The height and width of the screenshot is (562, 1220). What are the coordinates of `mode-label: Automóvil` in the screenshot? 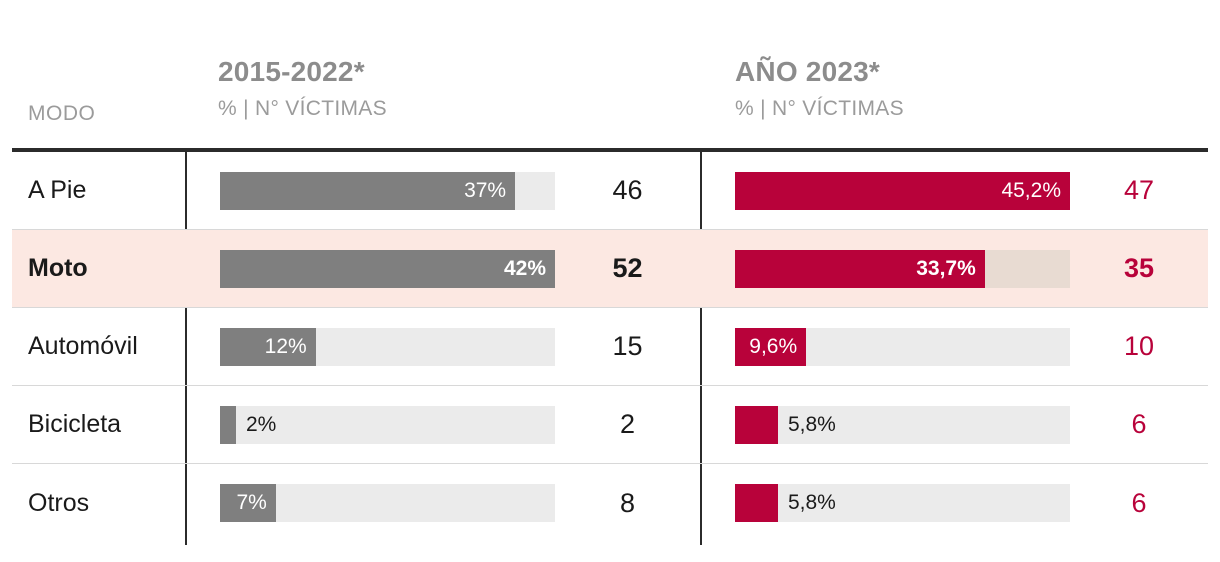 It's located at (83, 346).